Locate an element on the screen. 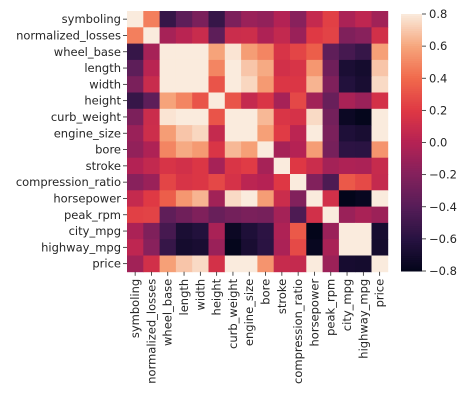 This screenshot has height=400, width=466. y-tick-label: stroke is located at coordinates (103, 166).